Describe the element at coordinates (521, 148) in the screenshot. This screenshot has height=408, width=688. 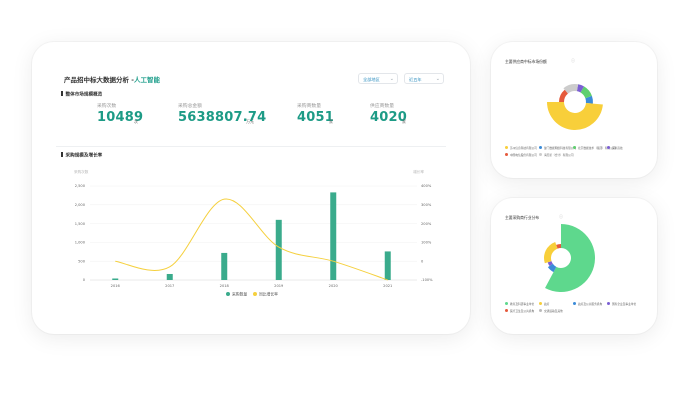
I see `legend-item: 苏州信息科技有限公司` at that location.